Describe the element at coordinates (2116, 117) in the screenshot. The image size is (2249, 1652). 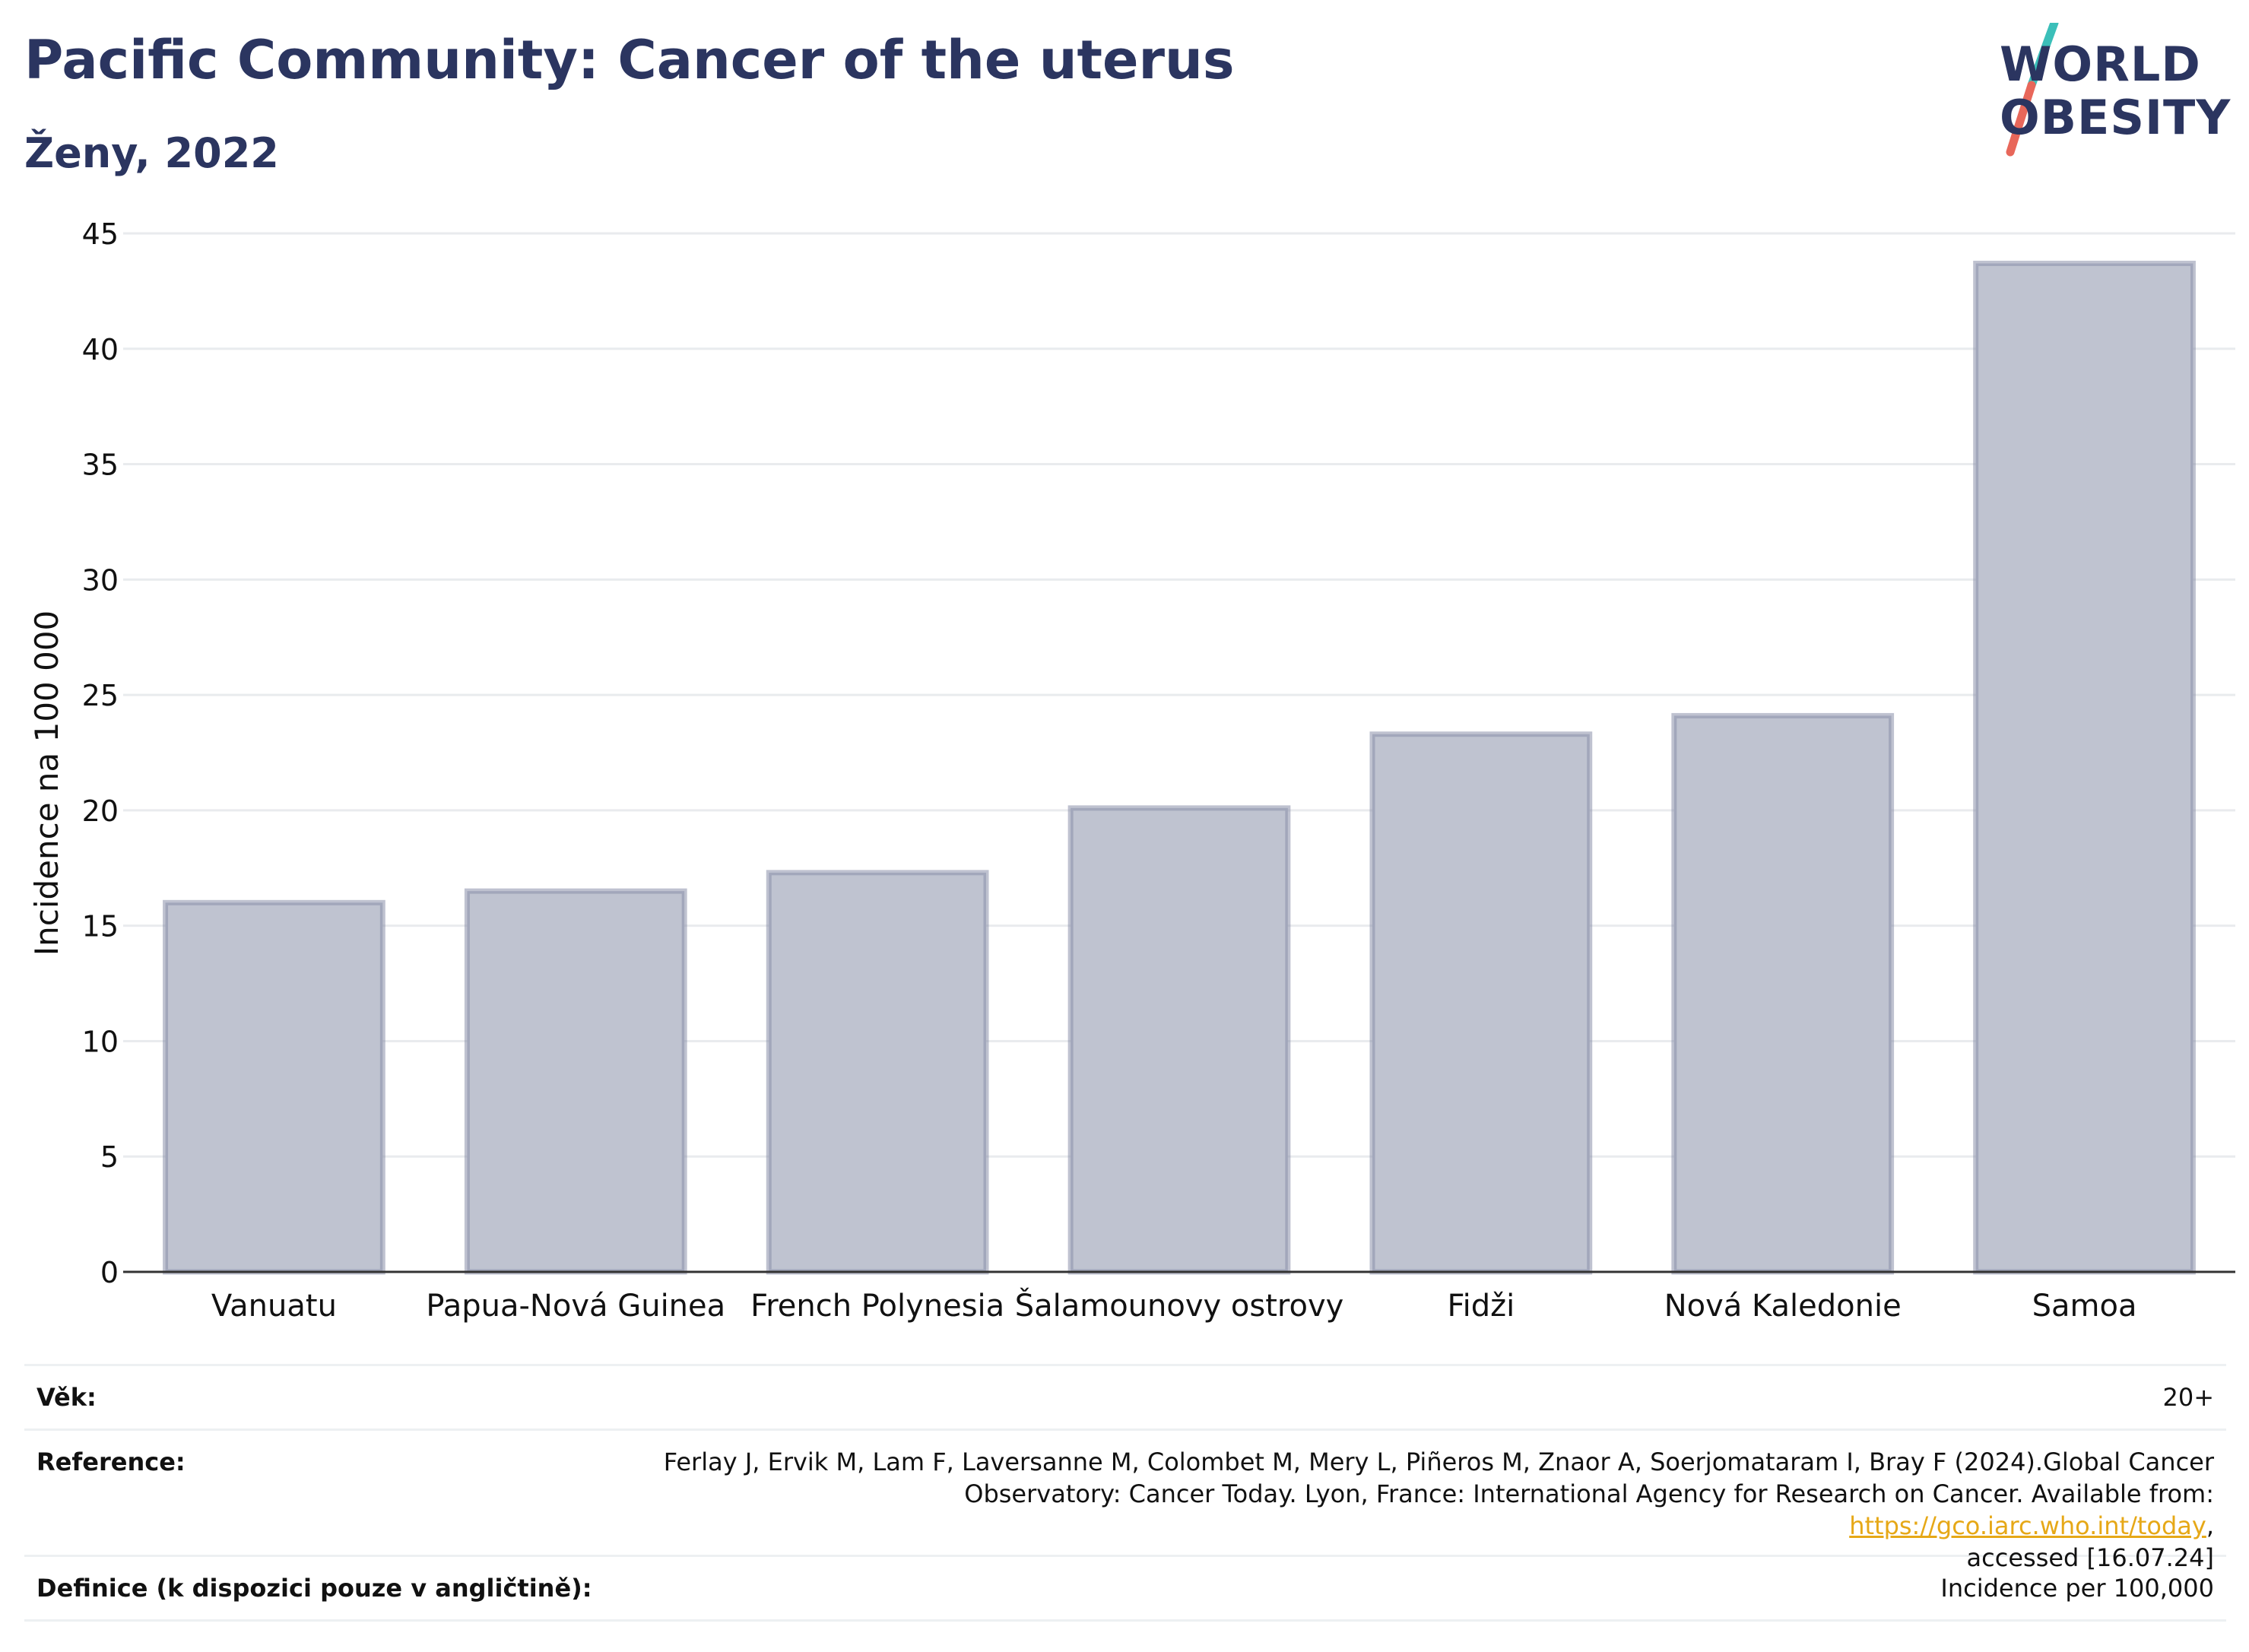
I see `logo-text-obesity: OBESITY` at that location.